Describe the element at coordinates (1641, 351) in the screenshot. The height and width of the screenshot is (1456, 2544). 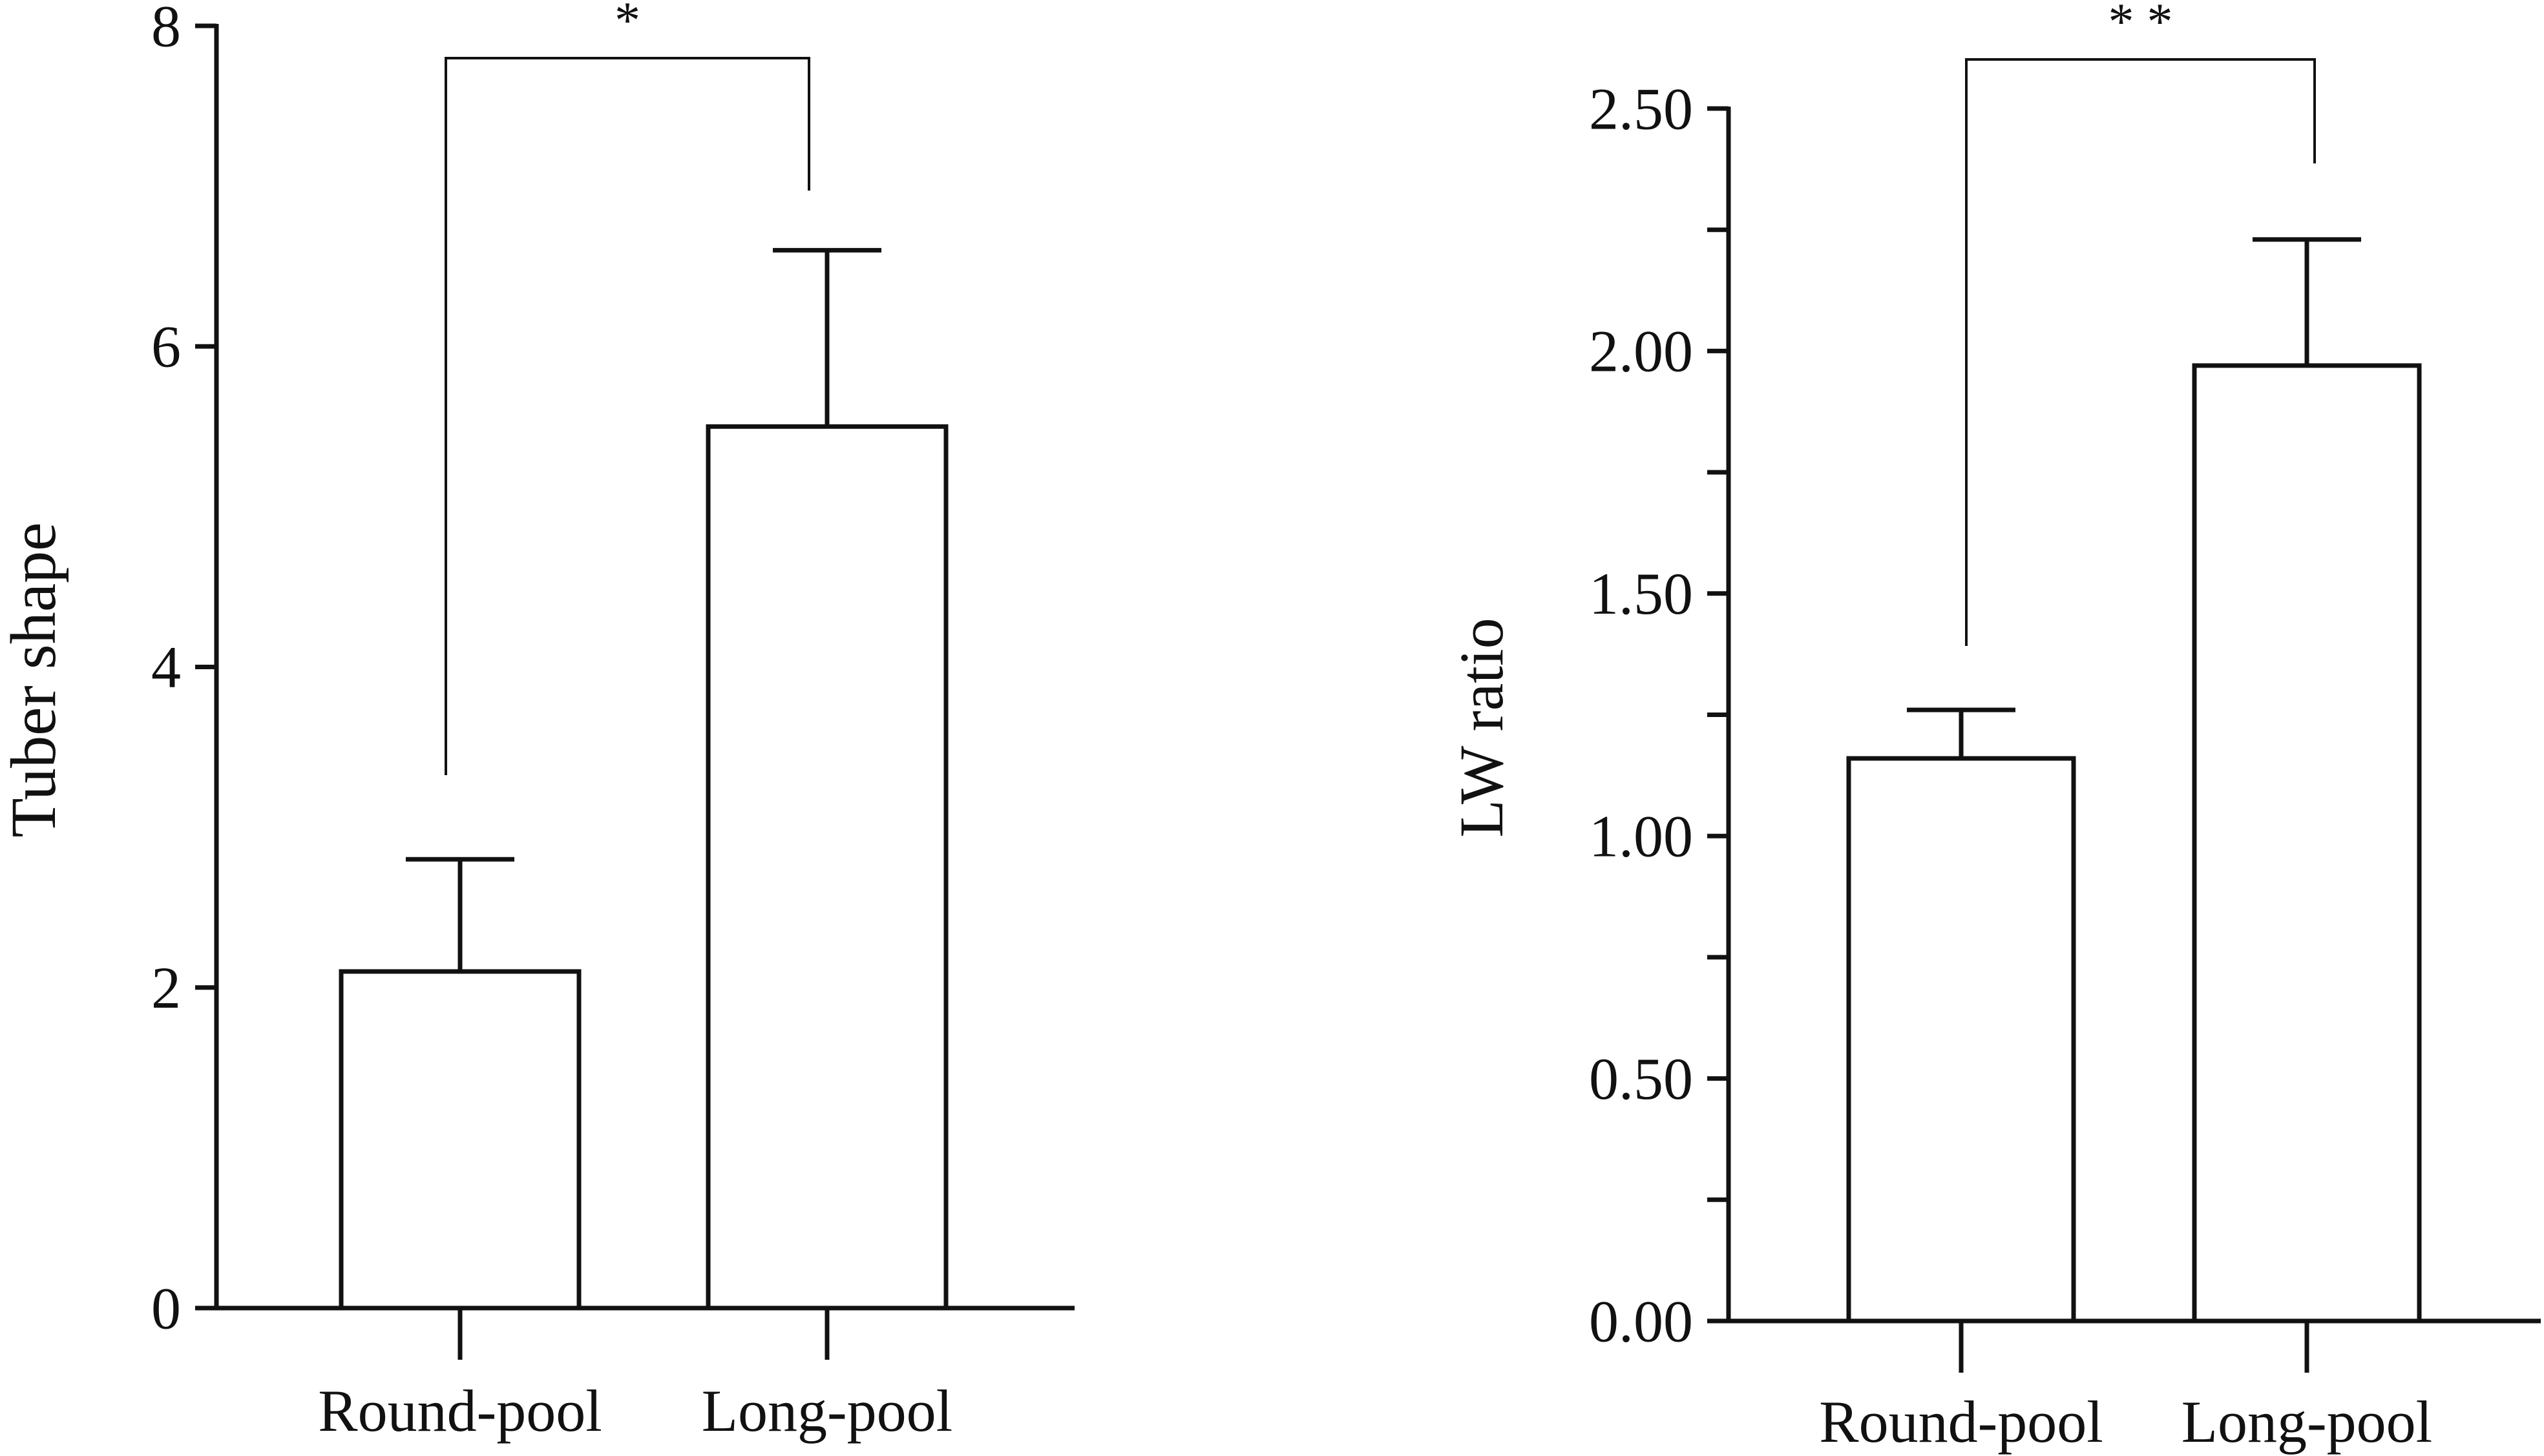
I see `y-tick-label: 2.00` at that location.